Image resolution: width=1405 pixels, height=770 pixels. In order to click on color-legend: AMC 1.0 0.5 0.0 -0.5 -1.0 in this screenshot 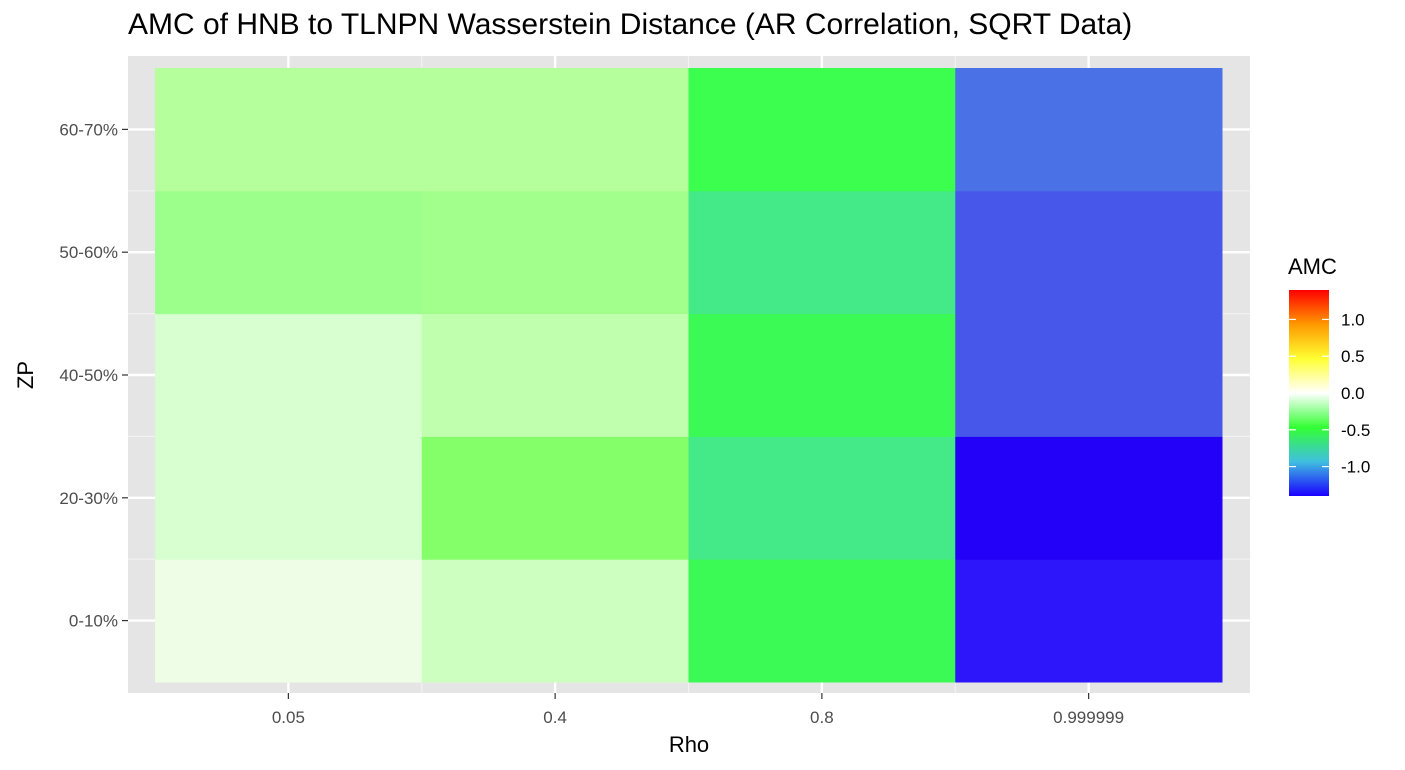, I will do `click(1329, 375)`.